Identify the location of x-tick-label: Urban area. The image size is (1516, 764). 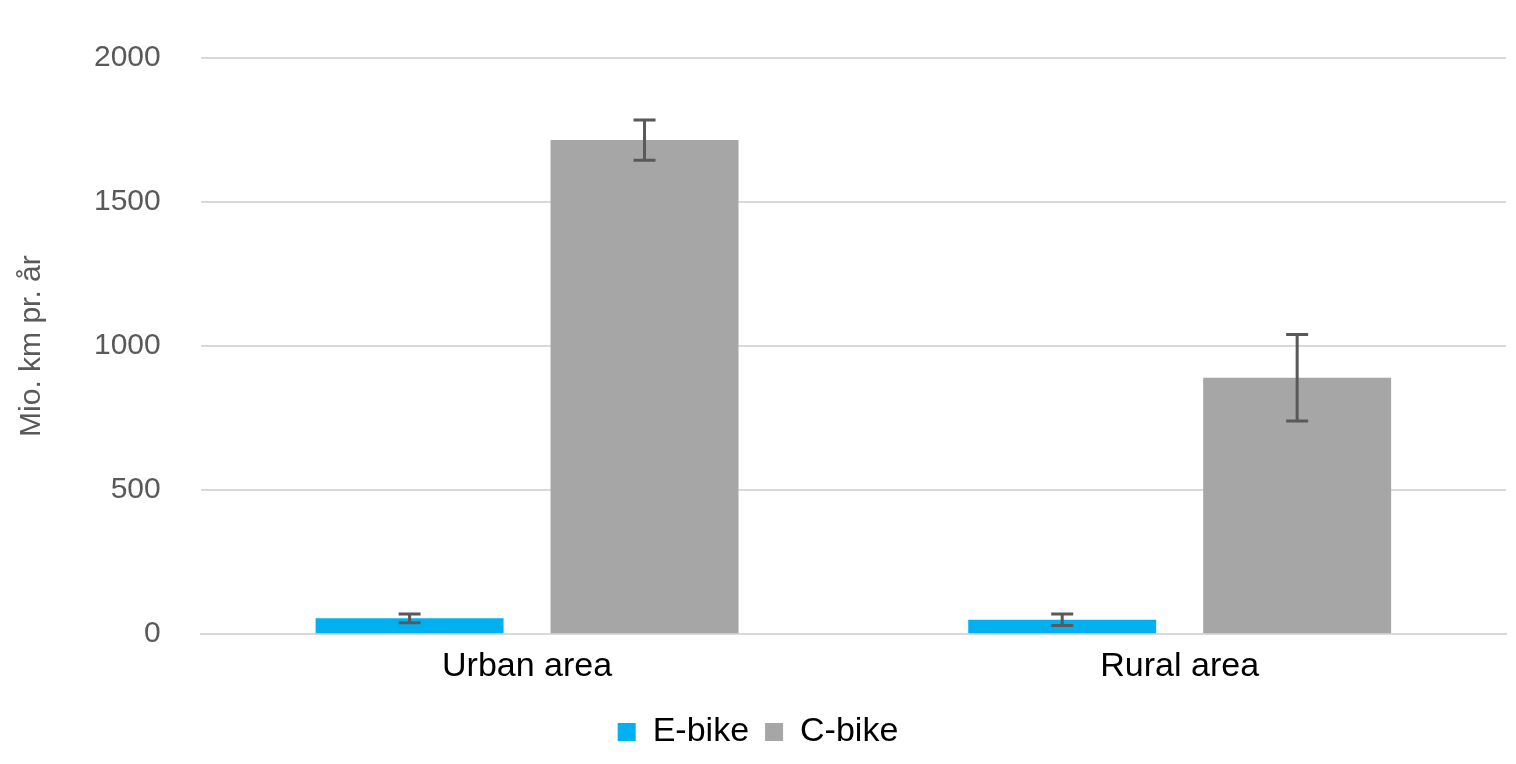
(527, 663).